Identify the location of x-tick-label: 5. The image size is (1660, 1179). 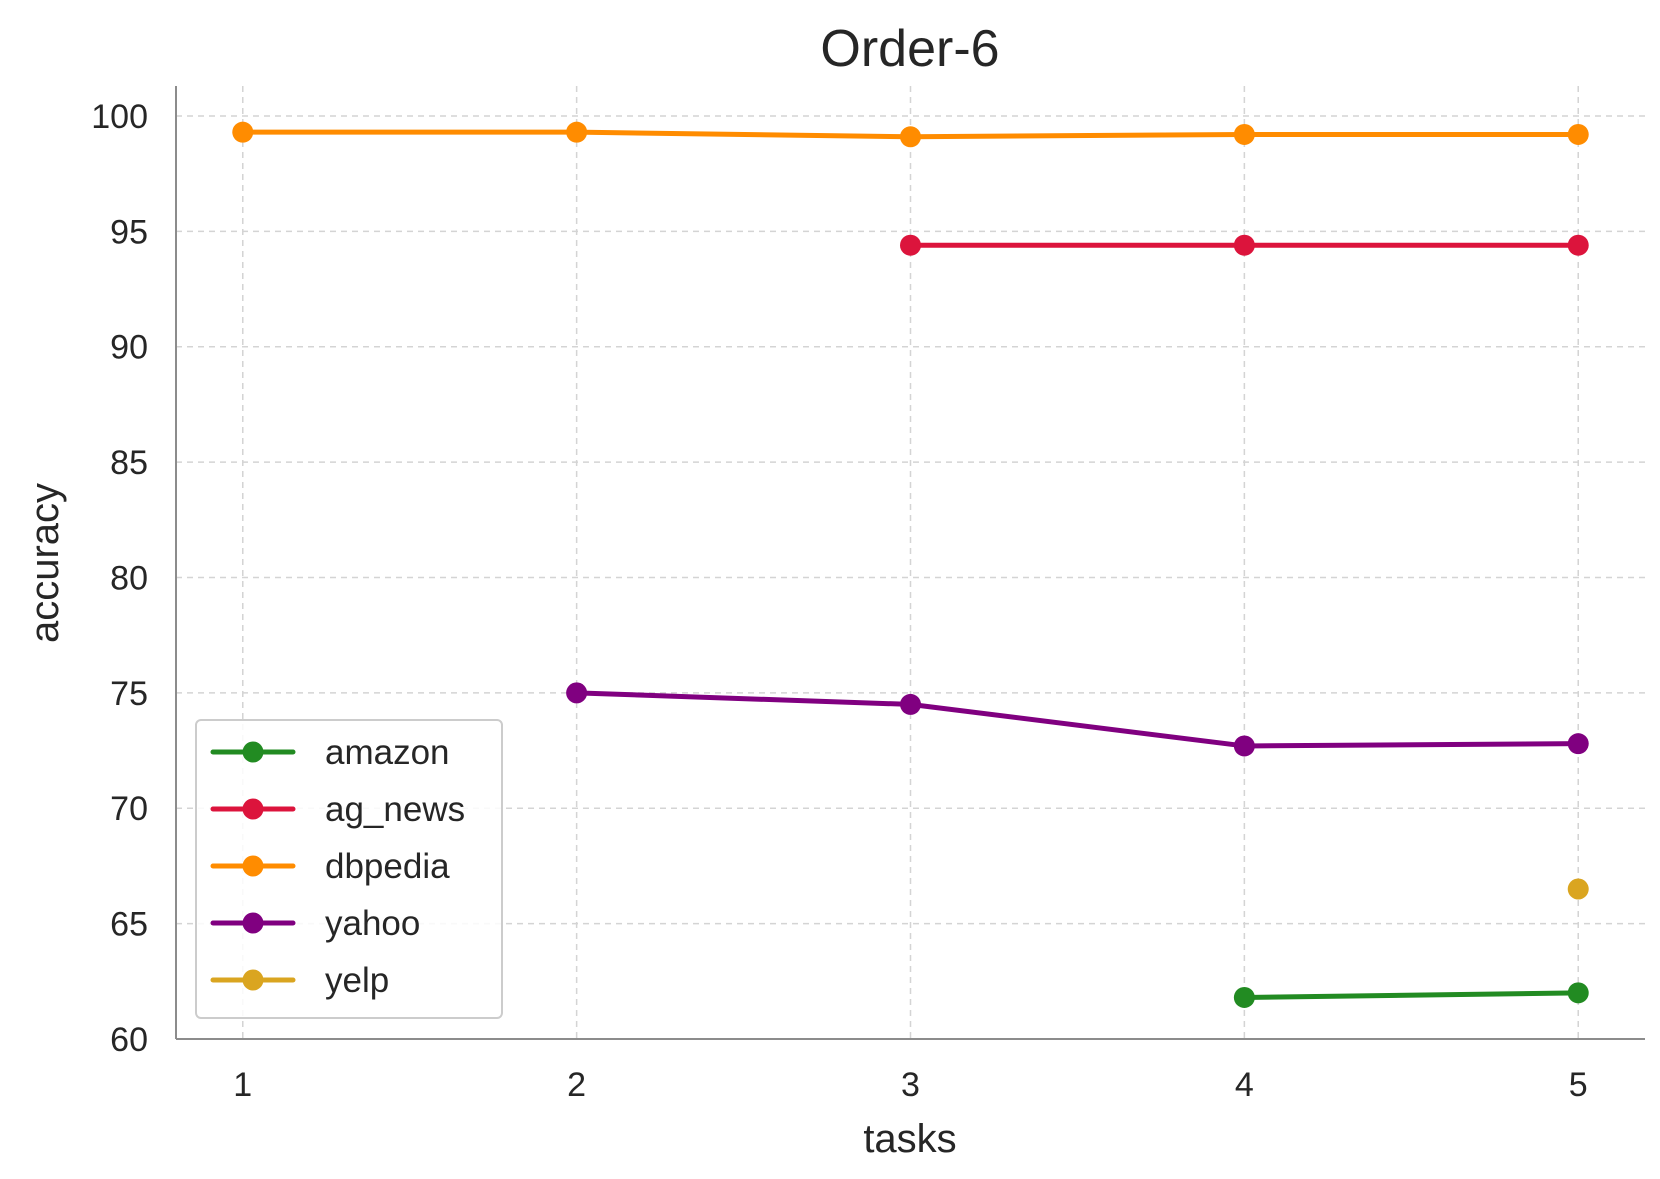
(1578, 1085).